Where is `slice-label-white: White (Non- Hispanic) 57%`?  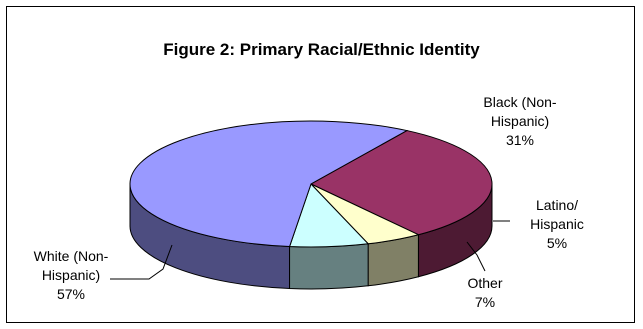
slice-label-white: White (Non- Hispanic) 57% is located at coordinates (71, 275).